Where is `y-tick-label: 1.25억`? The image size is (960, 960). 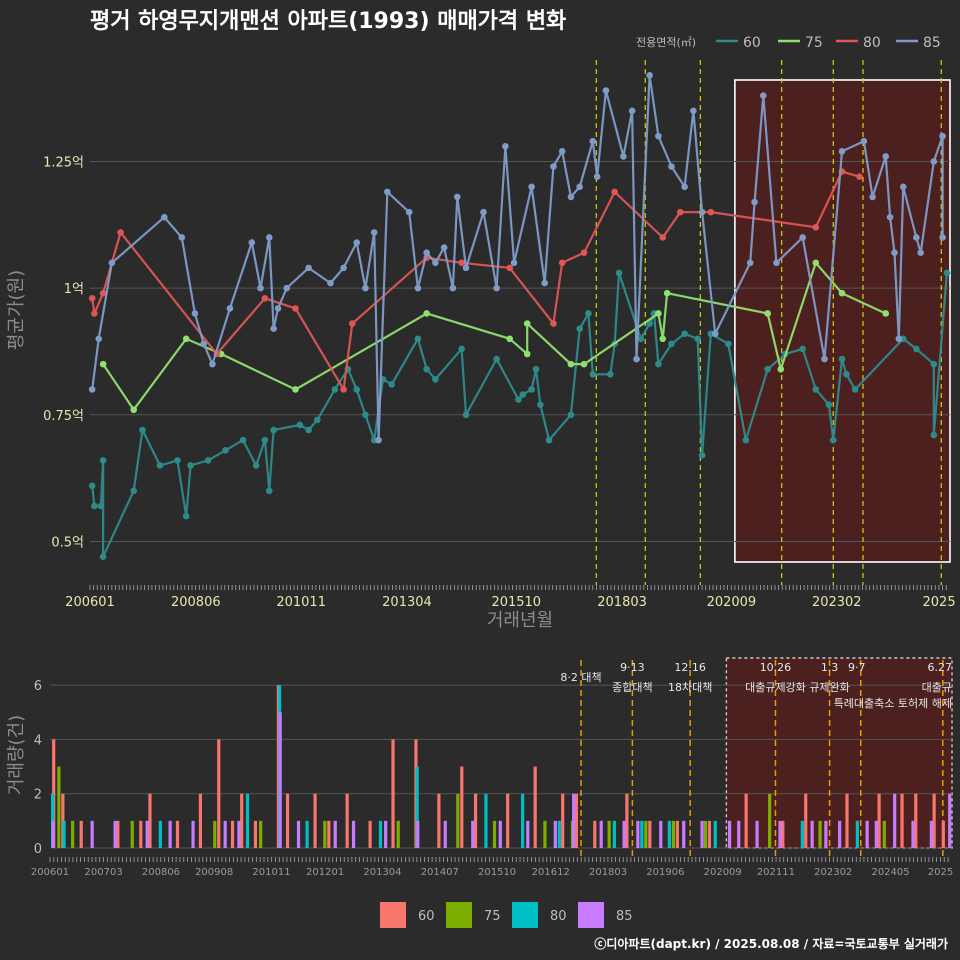
y-tick-label: 1.25억 is located at coordinates (63, 162).